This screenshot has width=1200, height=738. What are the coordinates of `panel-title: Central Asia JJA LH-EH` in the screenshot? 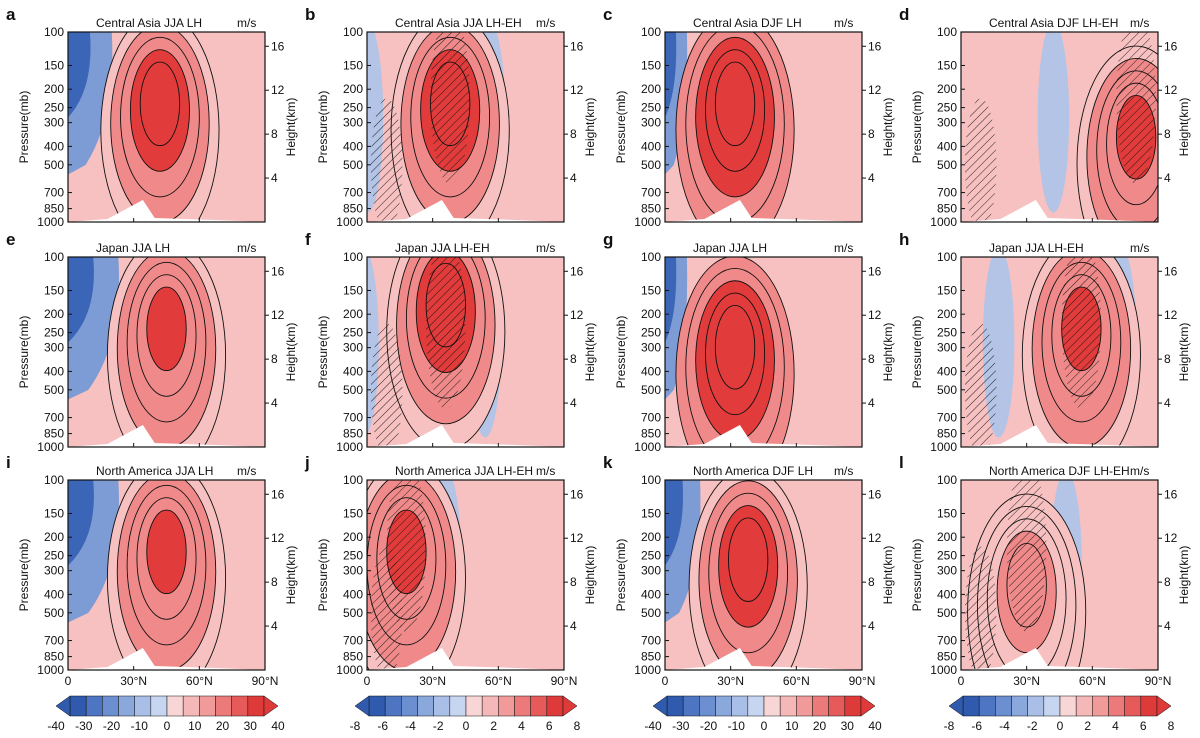 It's located at (458, 23).